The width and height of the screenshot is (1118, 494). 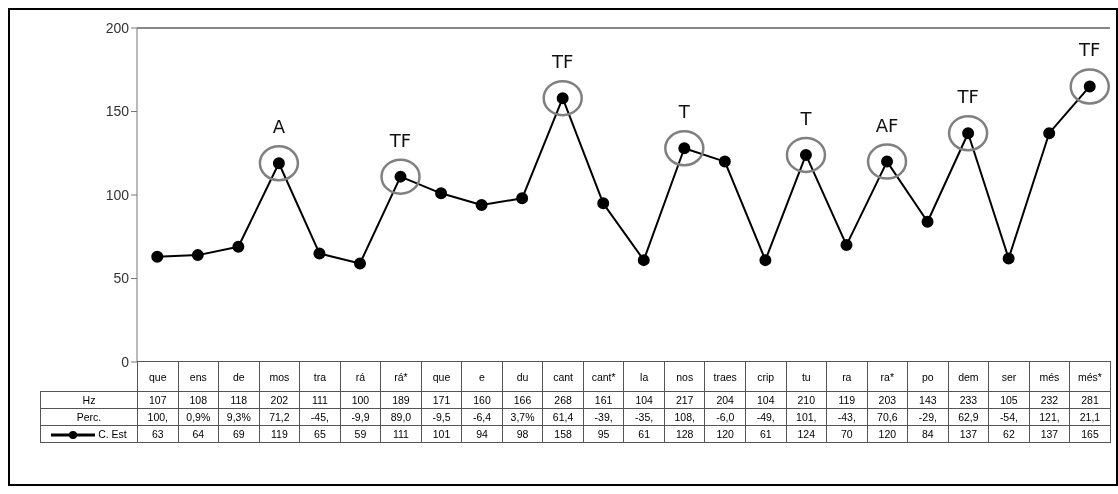 I want to click on x-tick-label: traes, so click(x=725, y=376).